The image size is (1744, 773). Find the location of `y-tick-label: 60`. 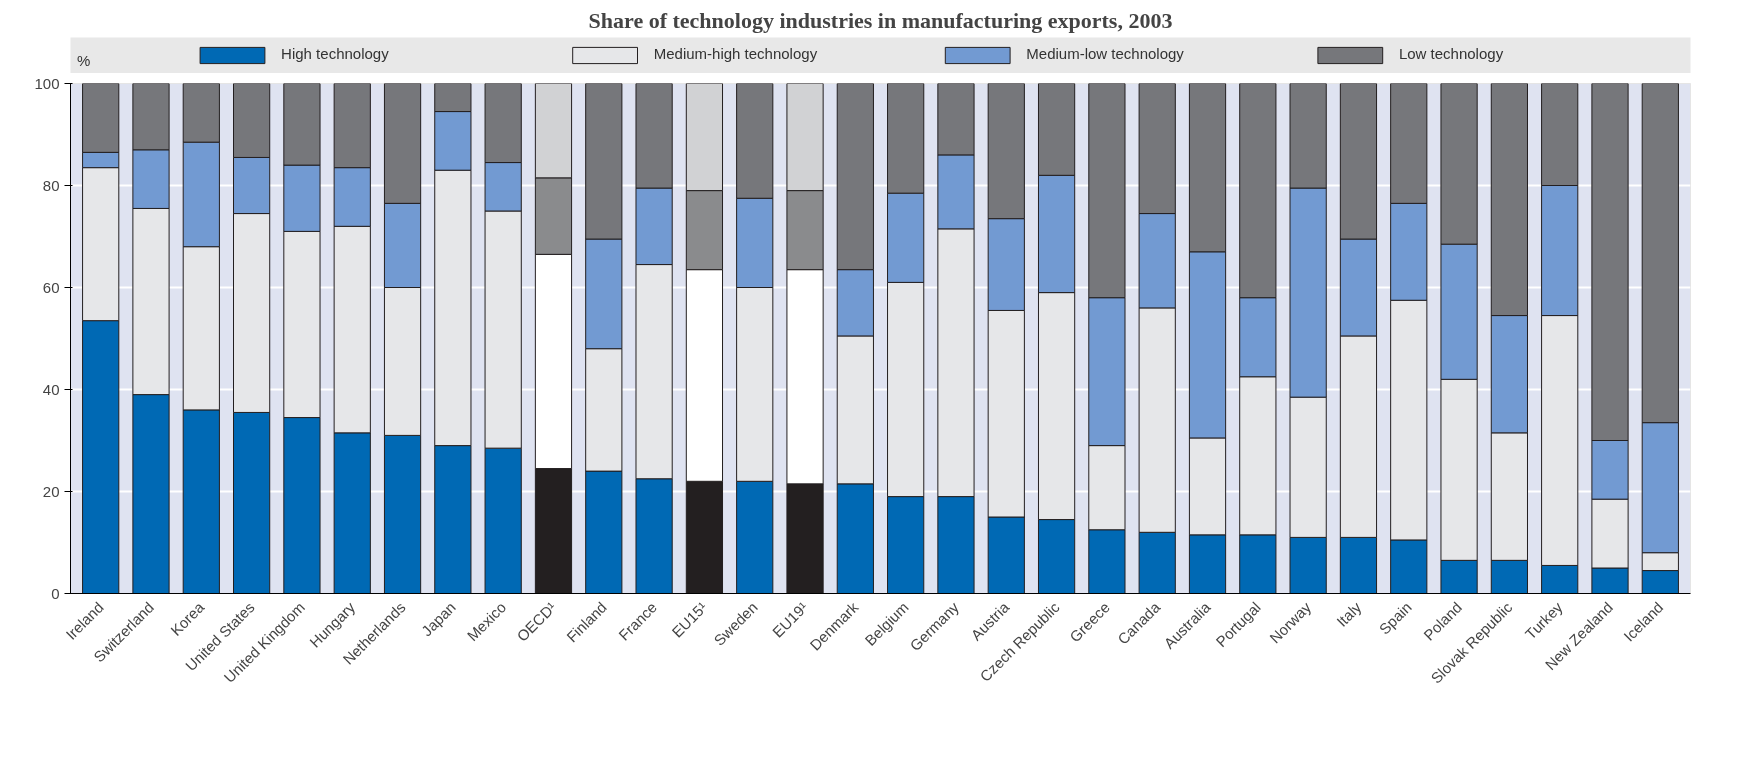

y-tick-label: 60 is located at coordinates (51, 287).